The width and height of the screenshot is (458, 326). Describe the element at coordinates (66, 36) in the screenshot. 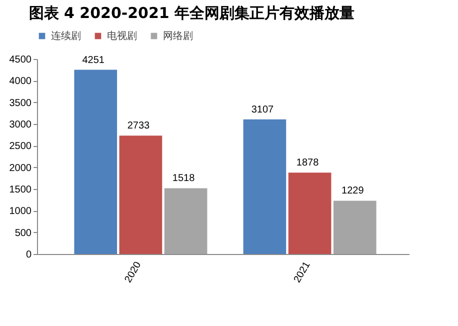

I see `legend-label: 连续剧` at that location.